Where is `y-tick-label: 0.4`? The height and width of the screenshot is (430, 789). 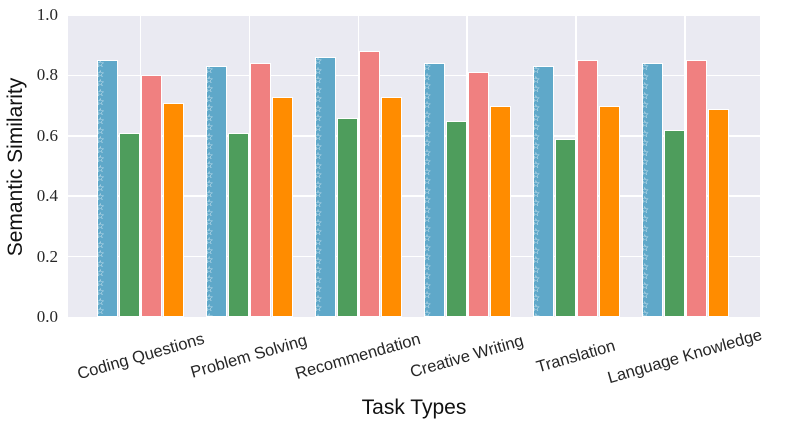 y-tick-label: 0.4 is located at coordinates (47, 196).